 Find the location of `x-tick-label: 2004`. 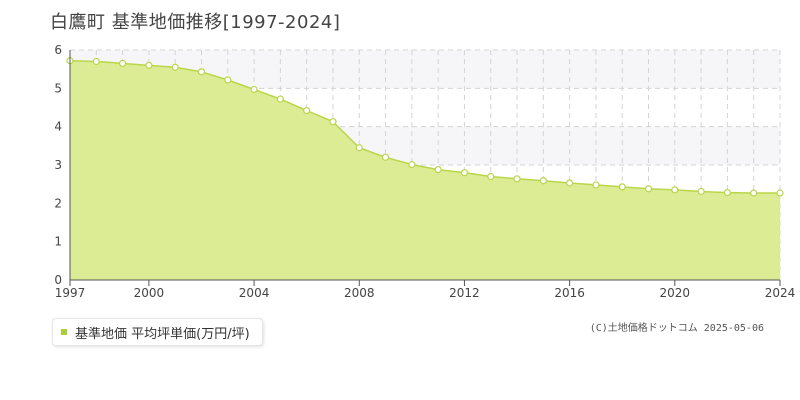

x-tick-label: 2004 is located at coordinates (254, 293).